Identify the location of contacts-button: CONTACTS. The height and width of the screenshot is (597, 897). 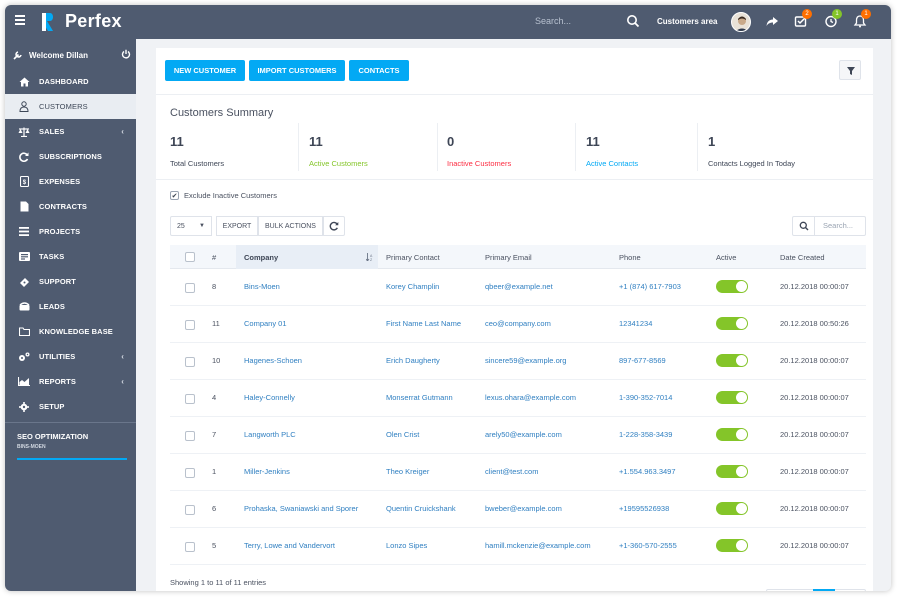
(379, 70).